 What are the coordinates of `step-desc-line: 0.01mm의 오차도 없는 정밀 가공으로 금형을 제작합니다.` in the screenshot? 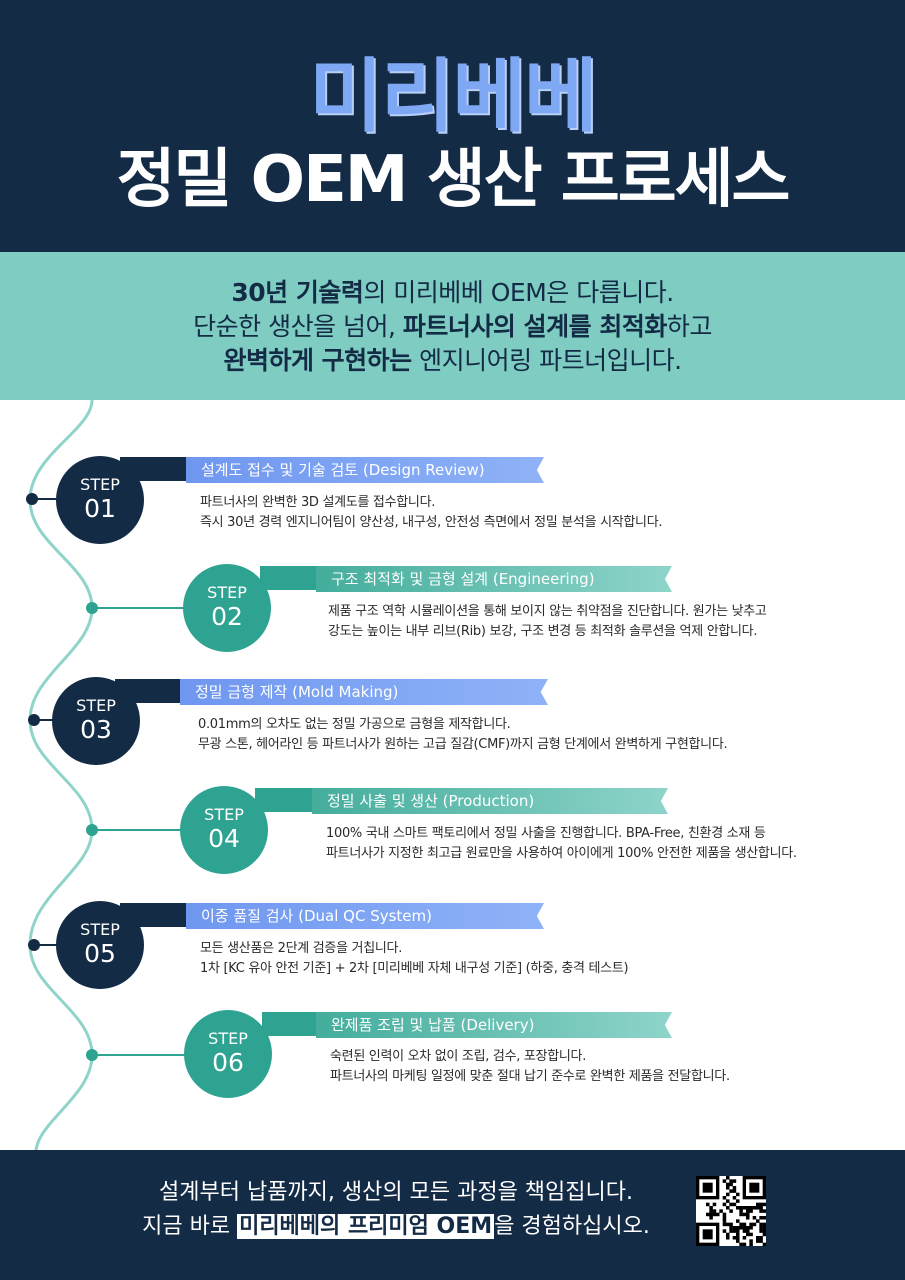 It's located at (354, 724).